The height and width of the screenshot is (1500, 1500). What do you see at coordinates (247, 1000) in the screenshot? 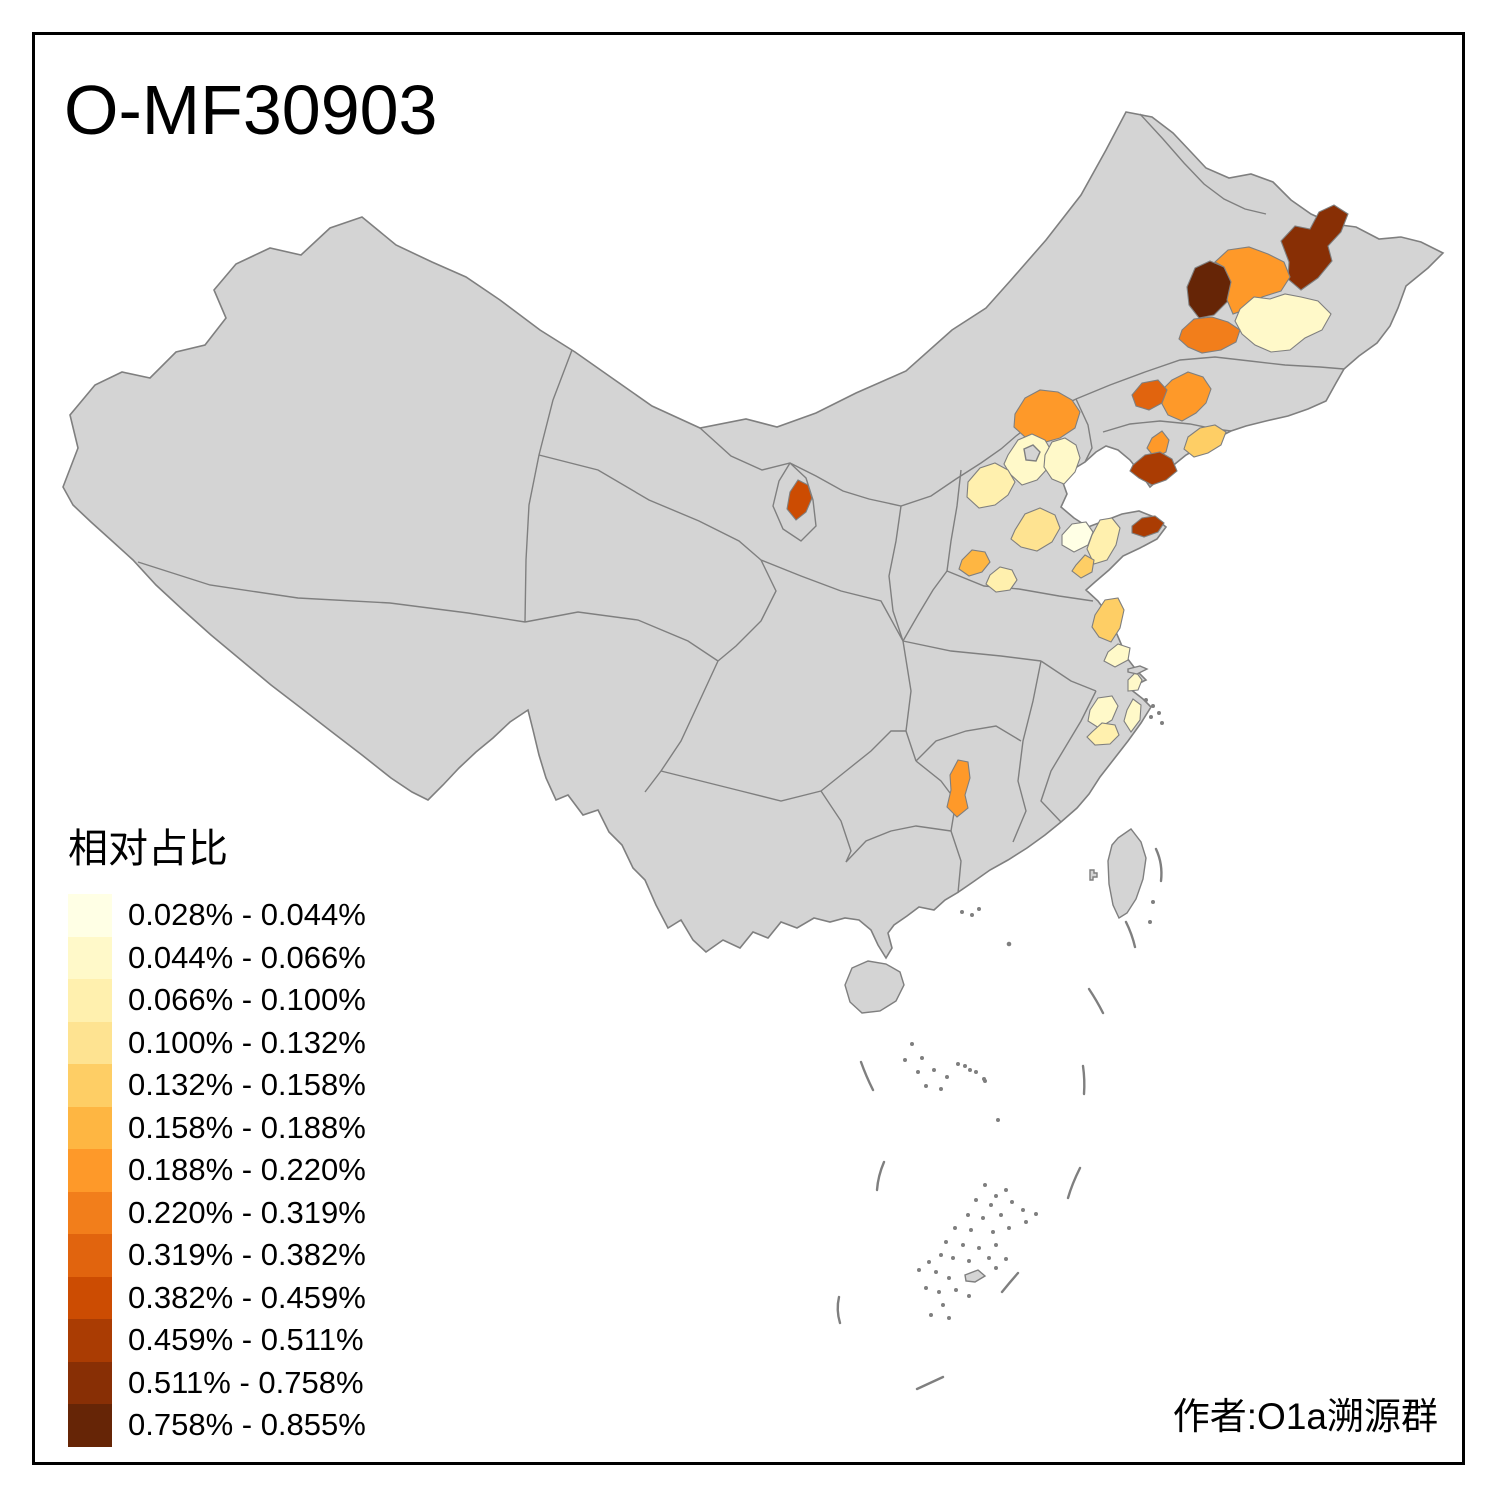
I see `legend-label: 0.066% - 0.100%` at bounding box center [247, 1000].